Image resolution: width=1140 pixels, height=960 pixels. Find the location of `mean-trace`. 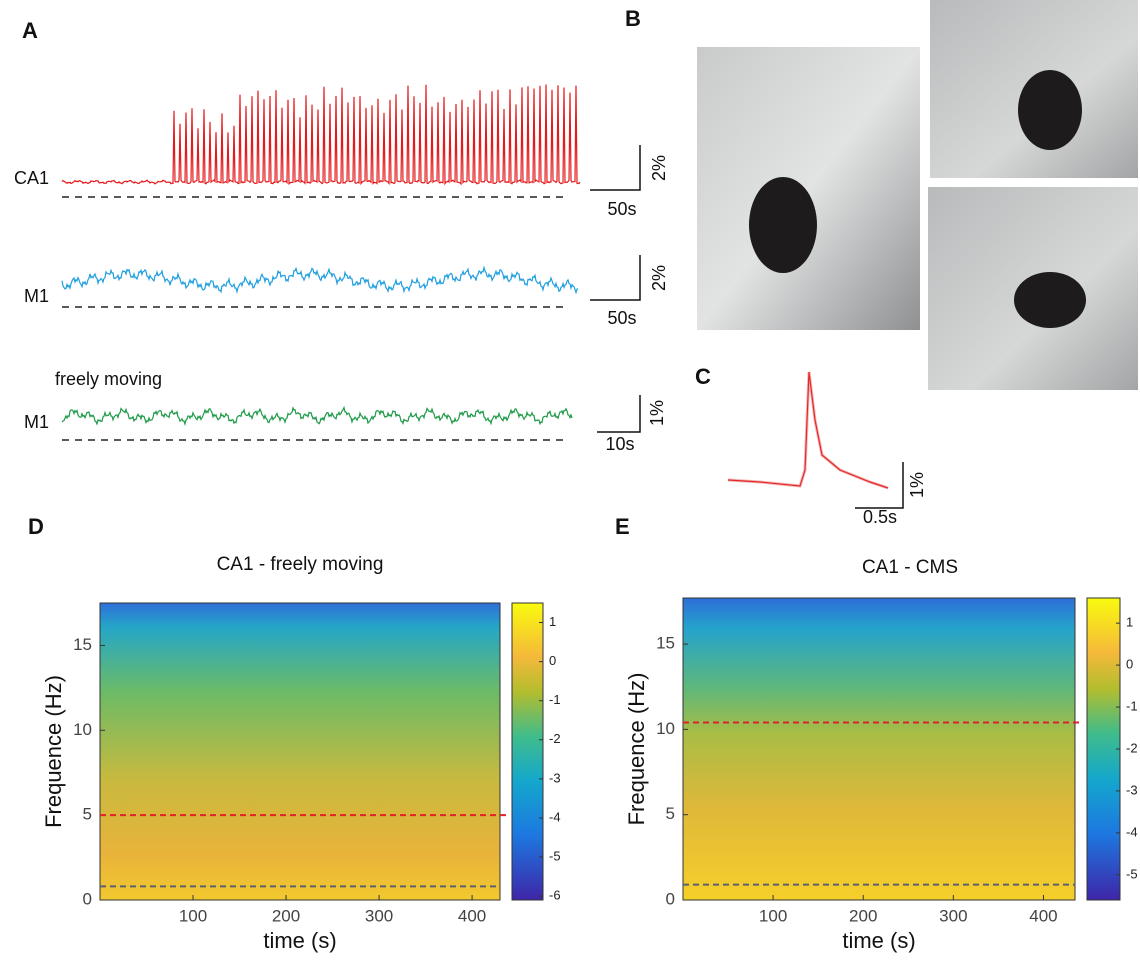

mean-trace is located at coordinates (808, 430).